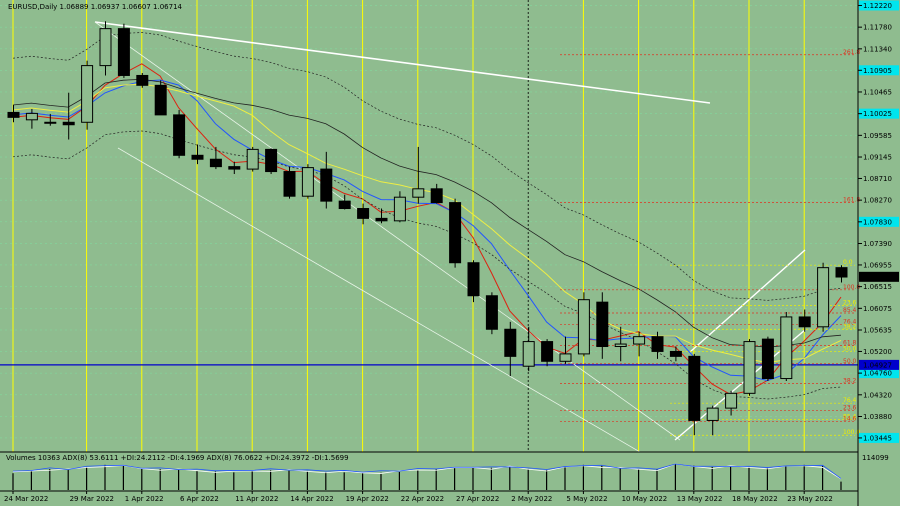 This screenshot has height=506, width=900. Describe the element at coordinates (850, 416) in the screenshot. I see `fib-level-label: 85.4` at that location.